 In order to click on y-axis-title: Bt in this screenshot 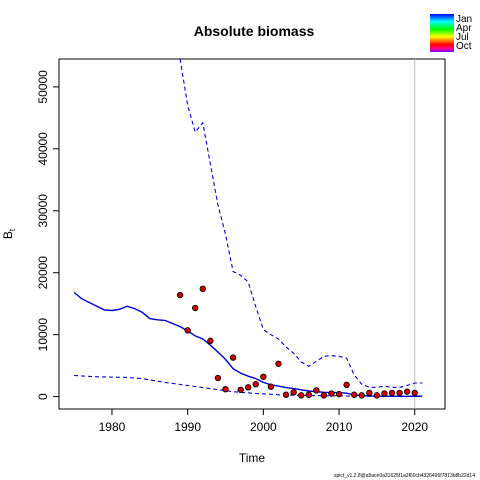, I will do `click(9, 233)`.